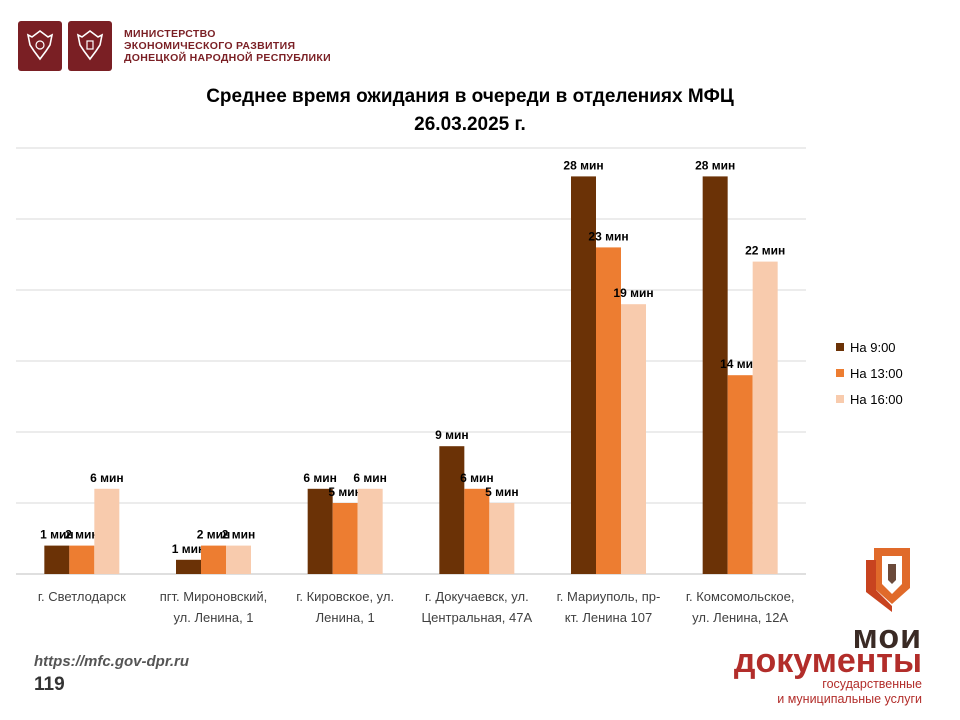 The width and height of the screenshot is (960, 720). What do you see at coordinates (239, 535) in the screenshot?
I see `data-label-2-1: 2 мин` at bounding box center [239, 535].